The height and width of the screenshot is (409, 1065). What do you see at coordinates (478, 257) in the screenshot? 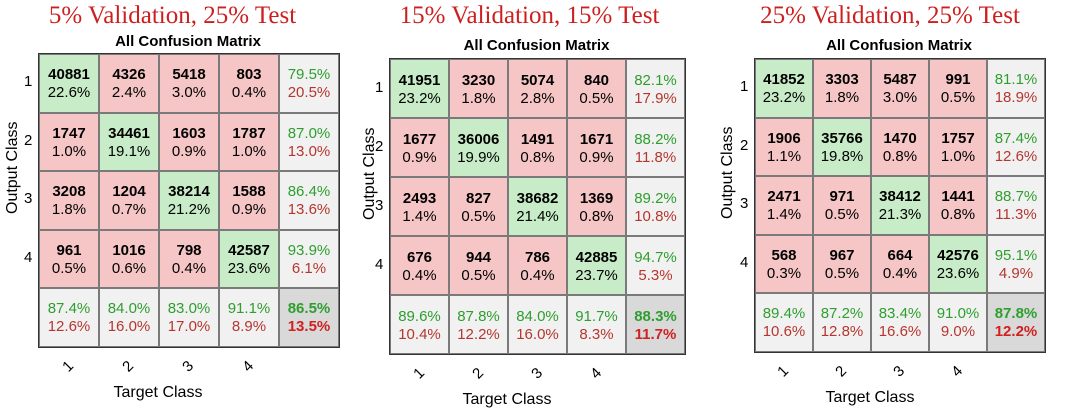
I see `cell-value: 944` at bounding box center [478, 257].